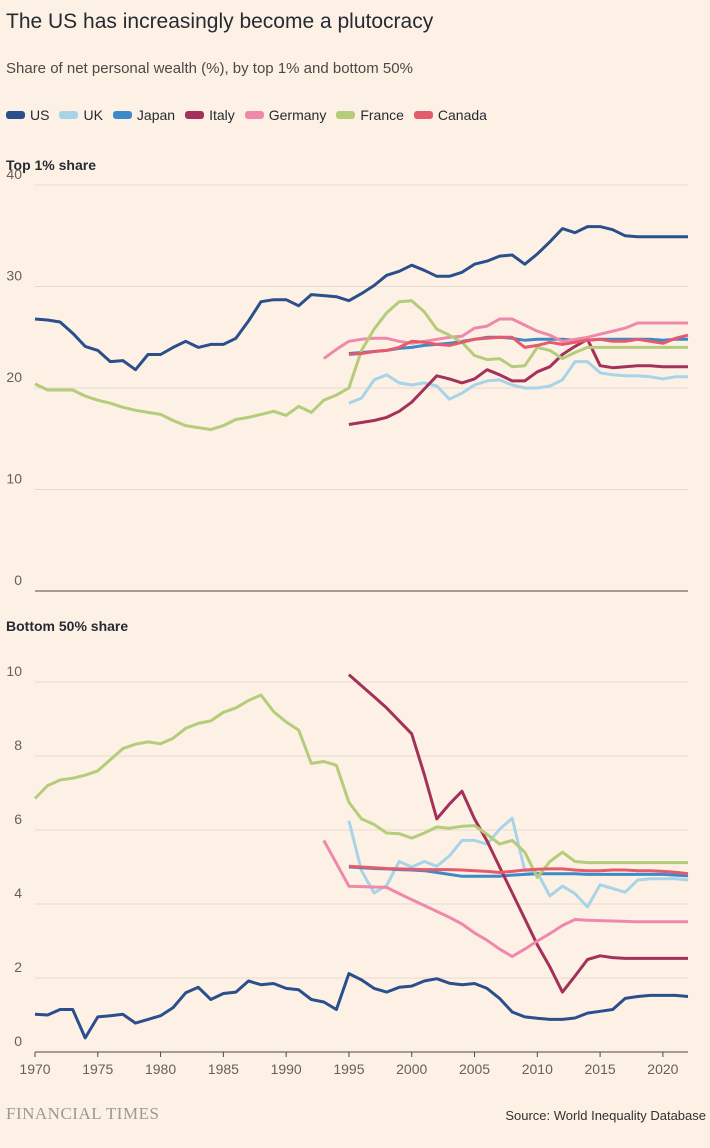  I want to click on x-tick-label: 1995, so click(348, 1069).